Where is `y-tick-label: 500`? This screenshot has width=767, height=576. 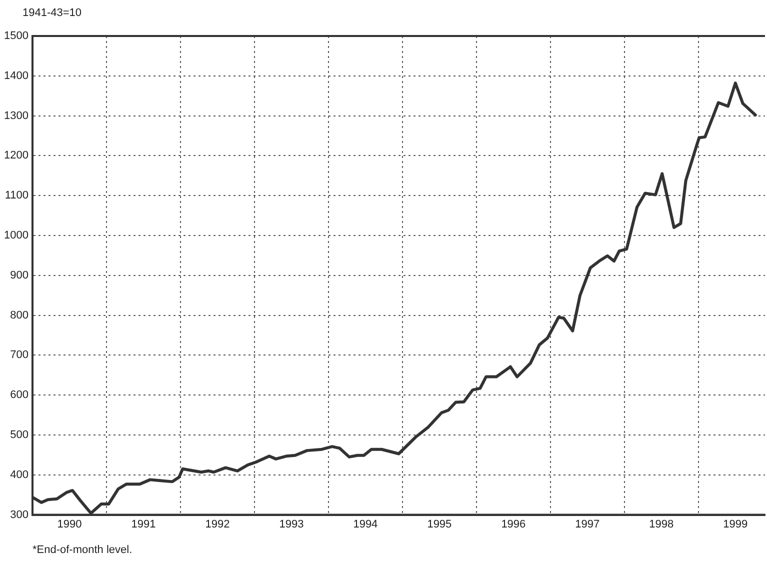
y-tick-label: 500 is located at coordinates (19, 435).